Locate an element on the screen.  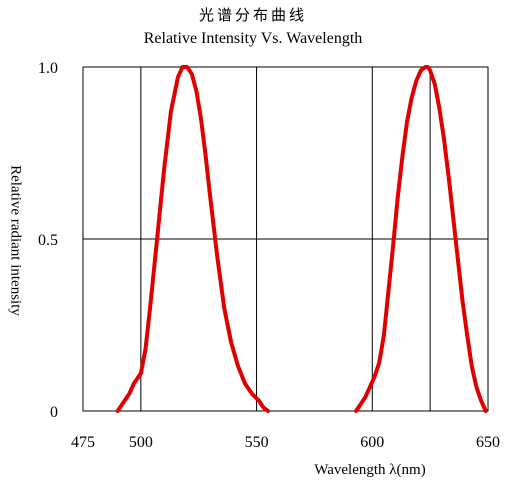
chart-subtitle: Relative Intensity Vs. Wavelength is located at coordinates (253, 38).